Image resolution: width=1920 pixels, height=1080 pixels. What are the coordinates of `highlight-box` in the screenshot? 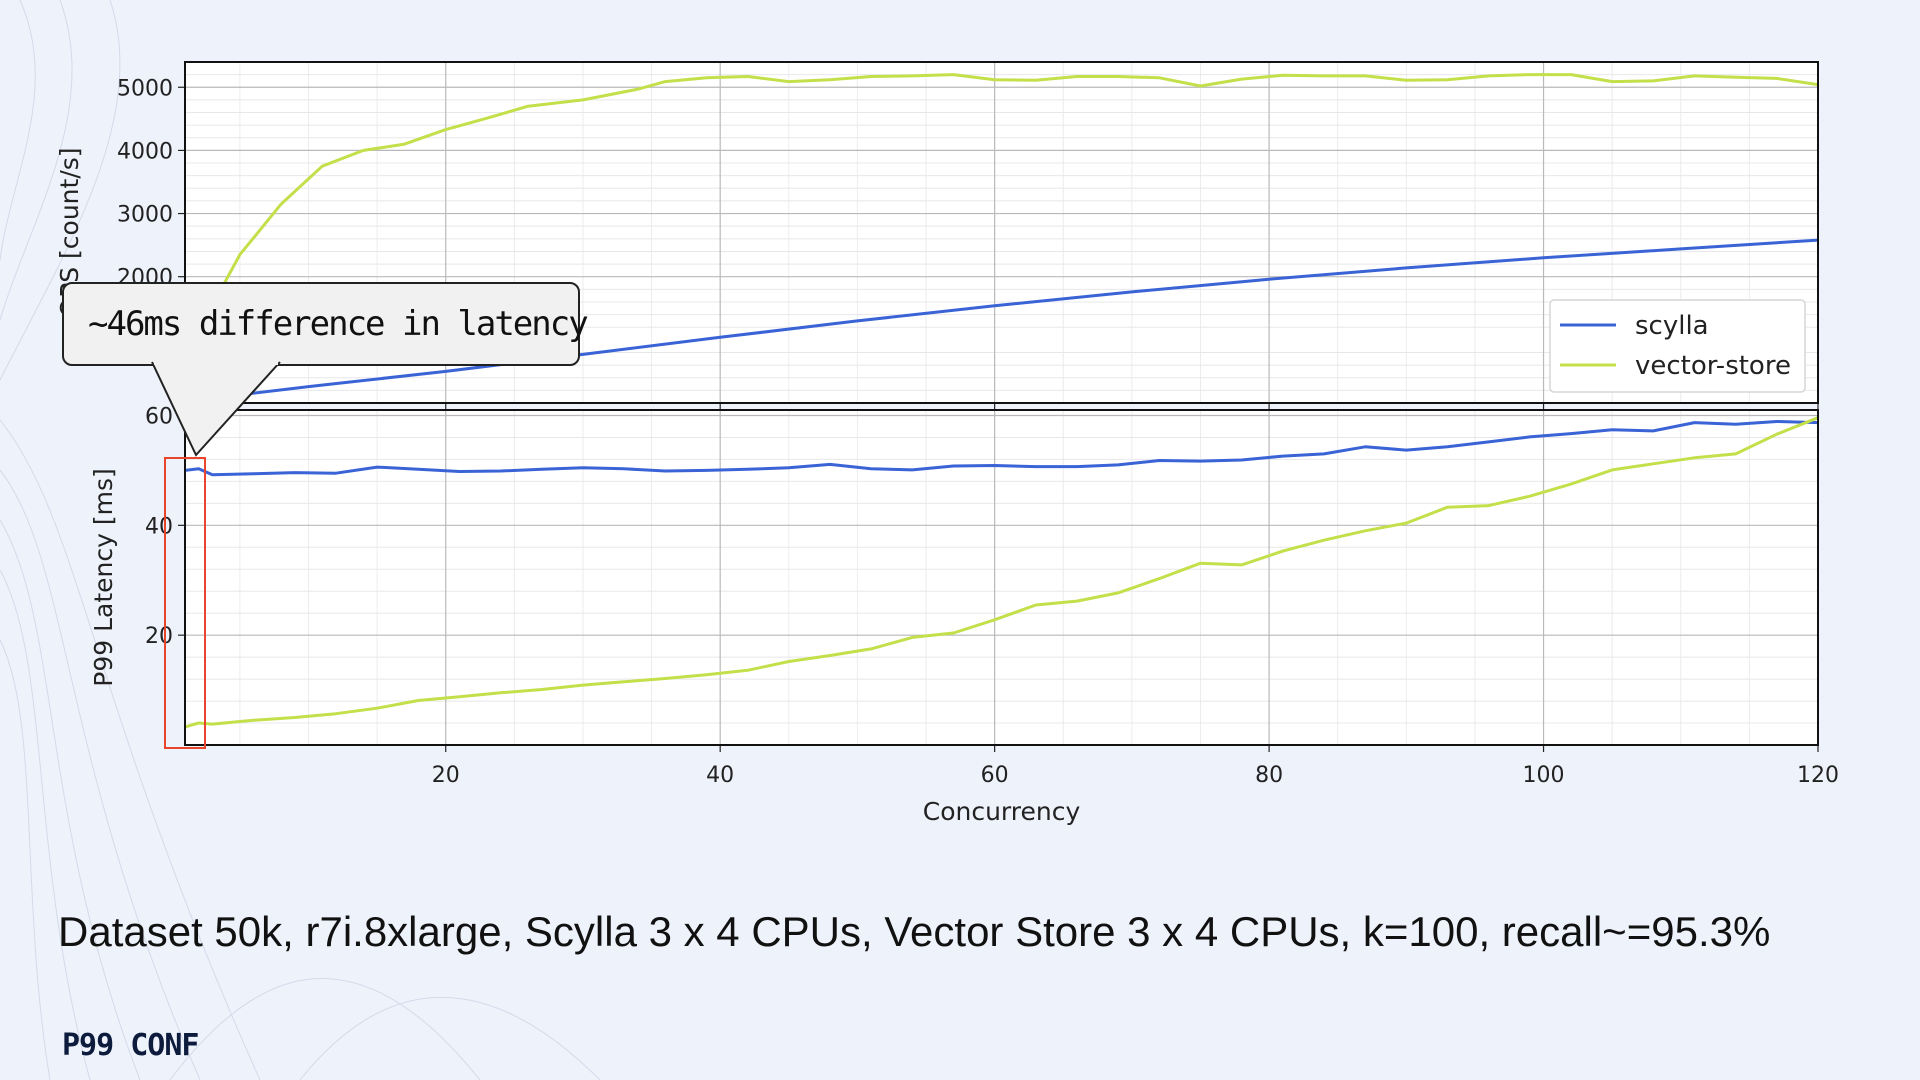 It's located at (185, 603).